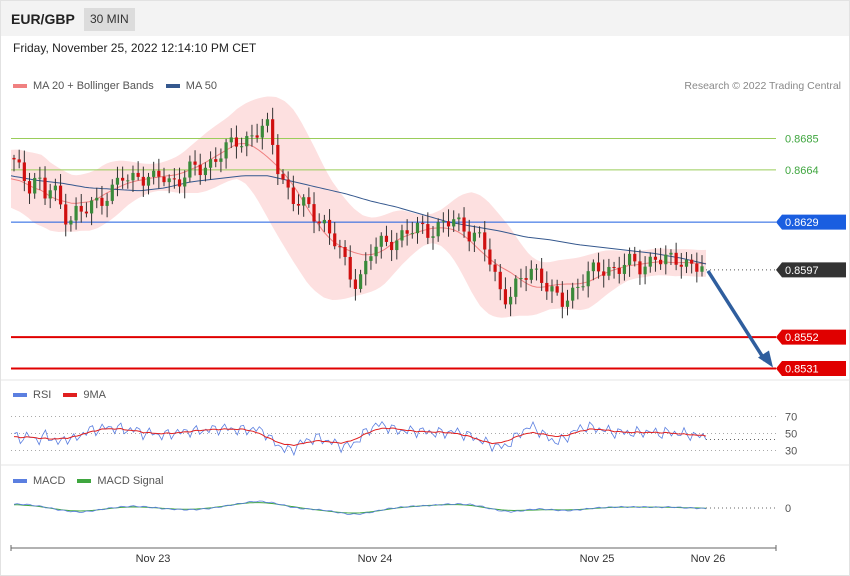 Image resolution: width=850 pixels, height=576 pixels. What do you see at coordinates (42, 395) in the screenshot?
I see `rsi-legend-label: RSI` at bounding box center [42, 395].